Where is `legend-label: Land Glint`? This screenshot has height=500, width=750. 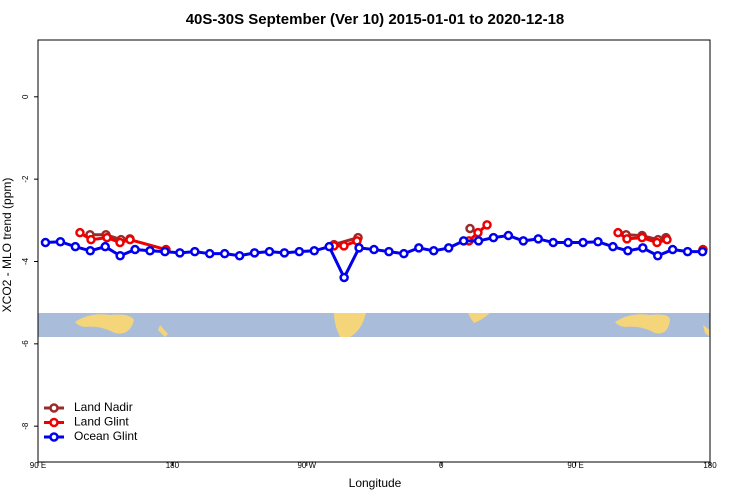
legend-label: Land Glint is located at coordinates (101, 422).